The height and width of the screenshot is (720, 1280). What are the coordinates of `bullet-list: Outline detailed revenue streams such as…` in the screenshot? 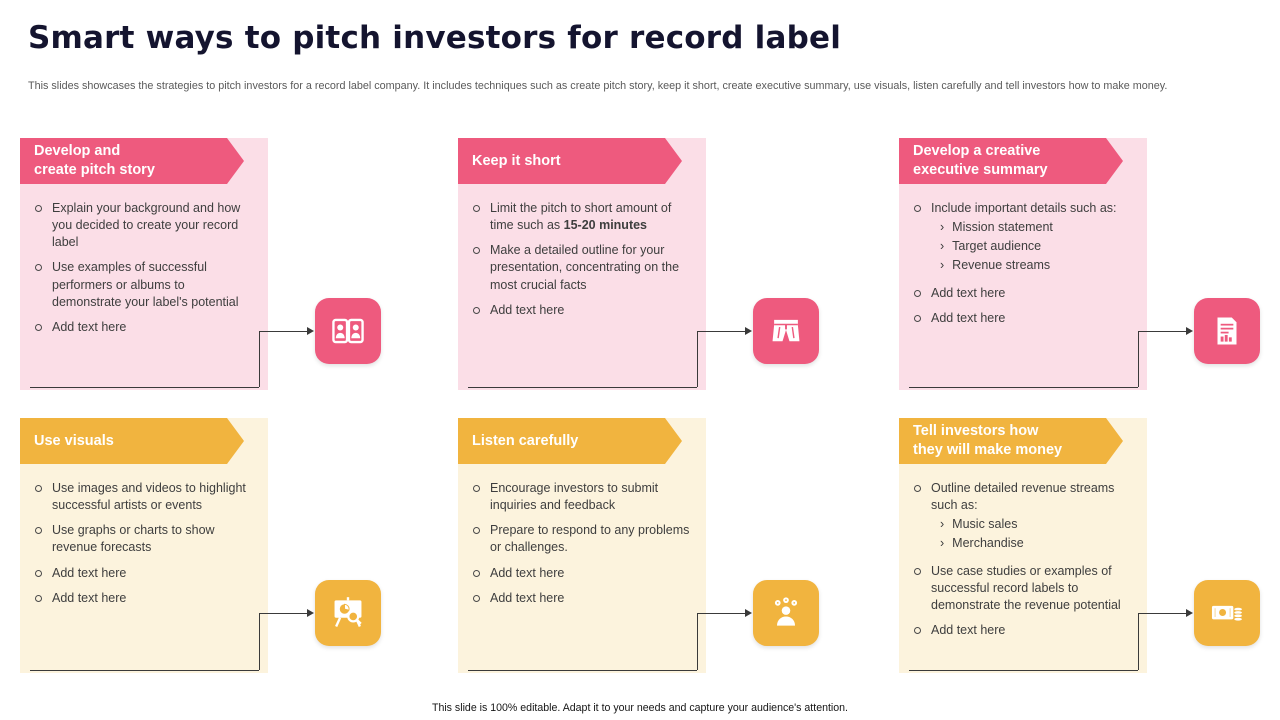 It's located at (1025, 563).